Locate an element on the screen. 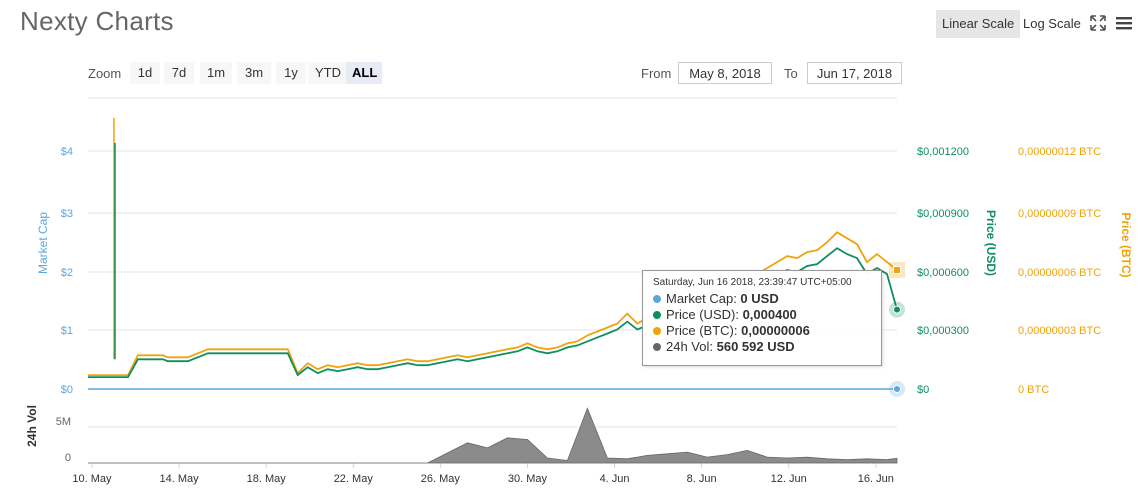 The height and width of the screenshot is (494, 1143). tooltip-row-price-usd: Price (USD): 0,000400 is located at coordinates (762, 315).